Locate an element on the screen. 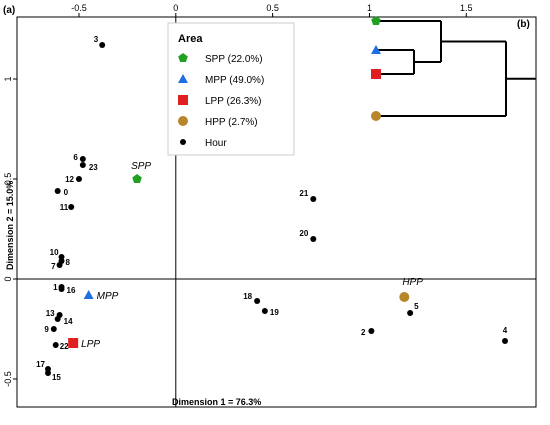 The image size is (550, 425). hour-label: 5 is located at coordinates (416, 306).